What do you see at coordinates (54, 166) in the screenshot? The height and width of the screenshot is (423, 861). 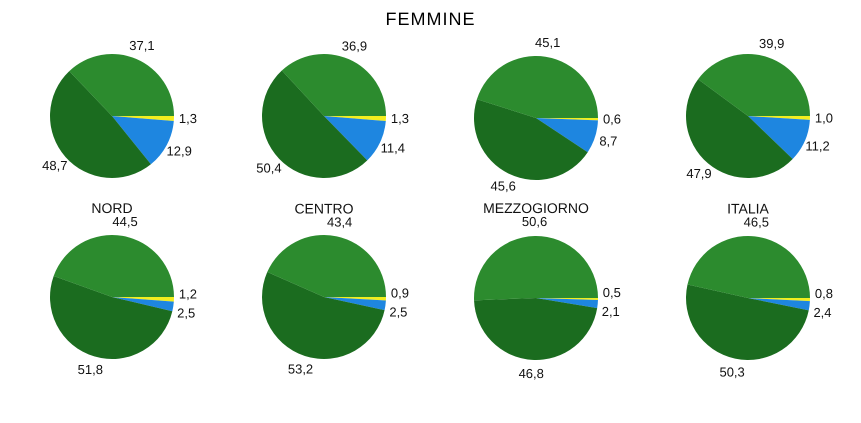 I see `data-label: 48,7` at bounding box center [54, 166].